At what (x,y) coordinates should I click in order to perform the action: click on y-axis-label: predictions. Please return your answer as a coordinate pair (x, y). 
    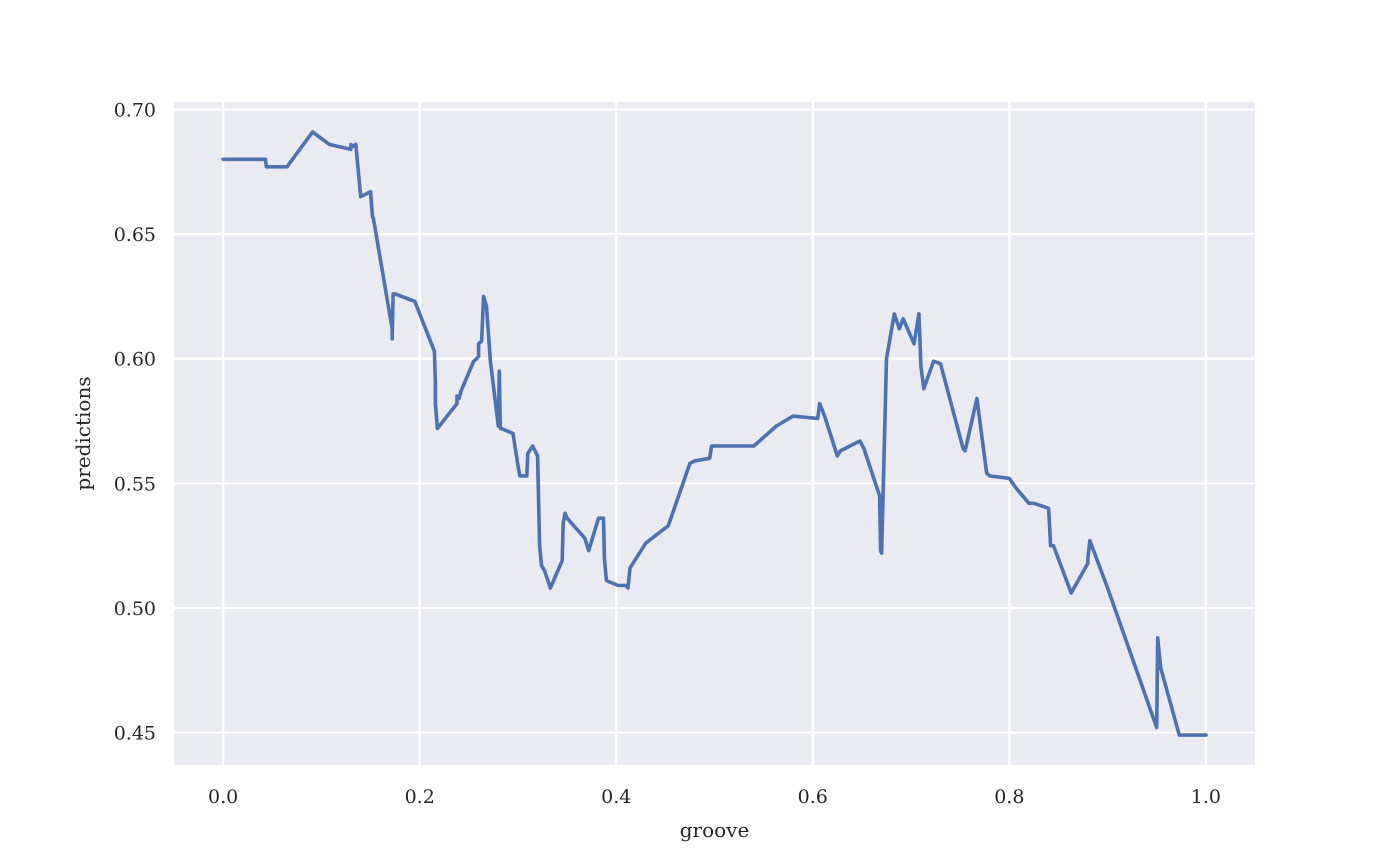
    Looking at the image, I should click on (83, 433).